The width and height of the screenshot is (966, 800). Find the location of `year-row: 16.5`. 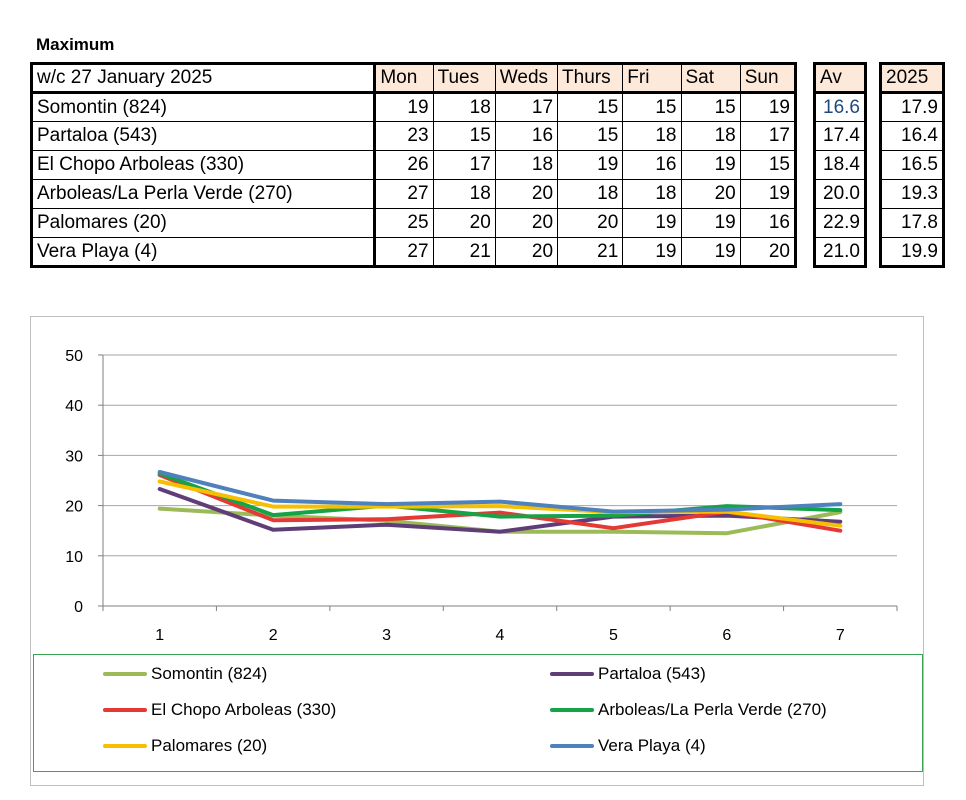

year-row: 16.5 is located at coordinates (912, 165).